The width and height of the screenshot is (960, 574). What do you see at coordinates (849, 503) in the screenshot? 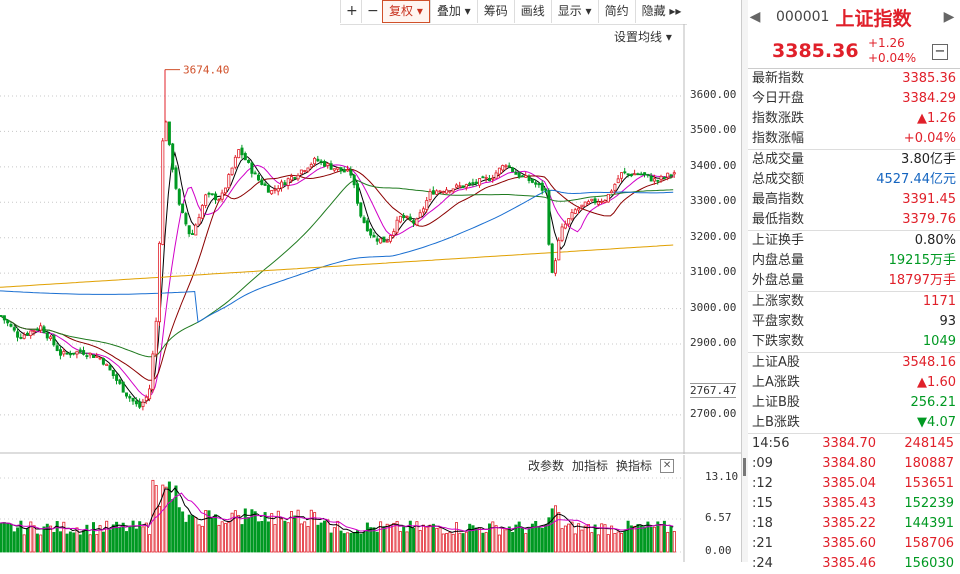
I see `trade-price: 3385.43` at bounding box center [849, 503].